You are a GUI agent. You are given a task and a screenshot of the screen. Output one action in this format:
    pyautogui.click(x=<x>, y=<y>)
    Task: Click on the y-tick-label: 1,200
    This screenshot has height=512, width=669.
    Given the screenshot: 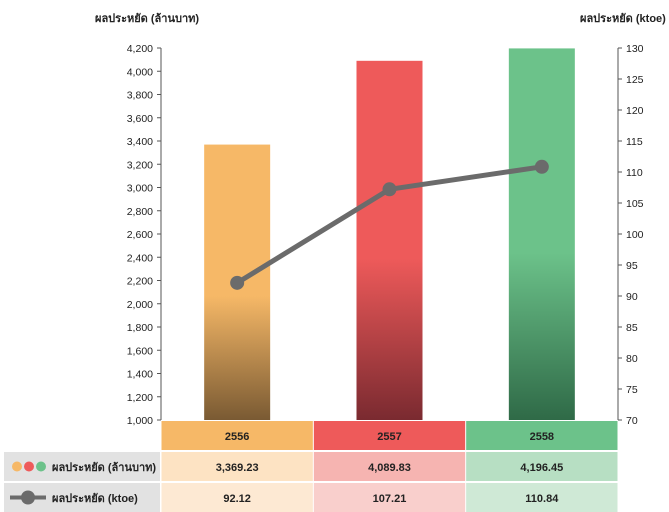 What is the action you would take?
    pyautogui.click(x=140, y=398)
    